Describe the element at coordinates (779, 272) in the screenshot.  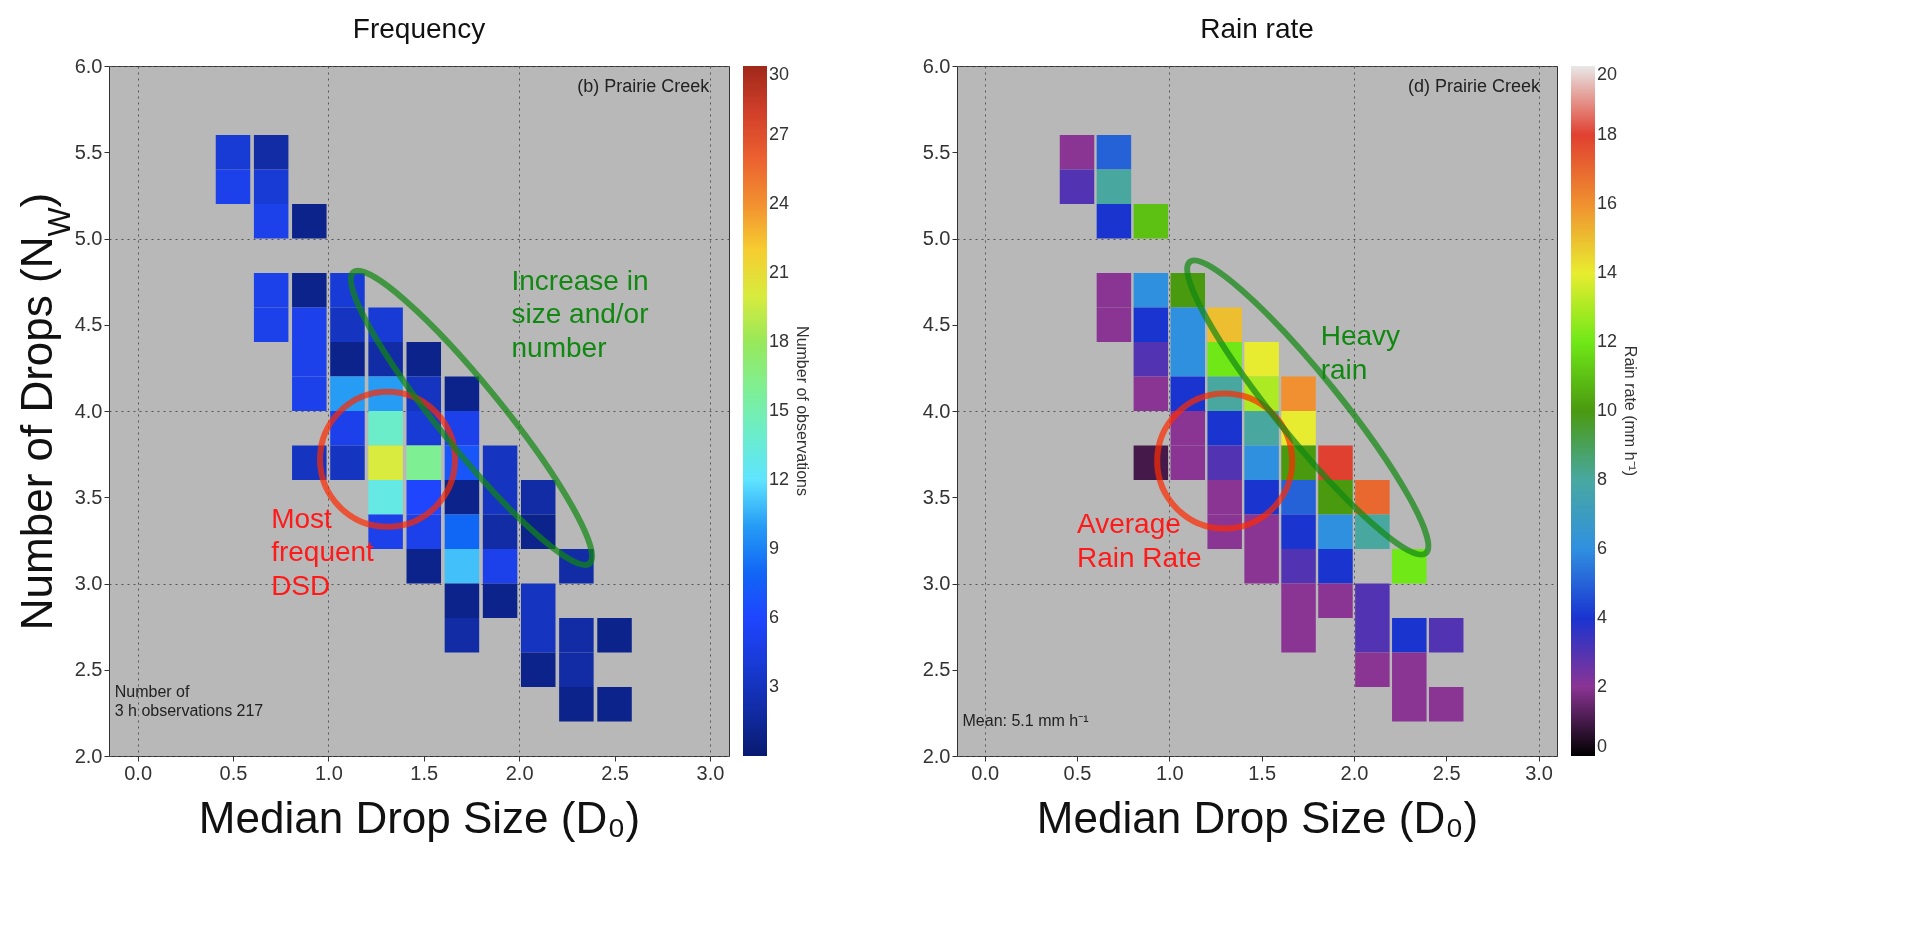
I see `color-bar-label: 21` at that location.